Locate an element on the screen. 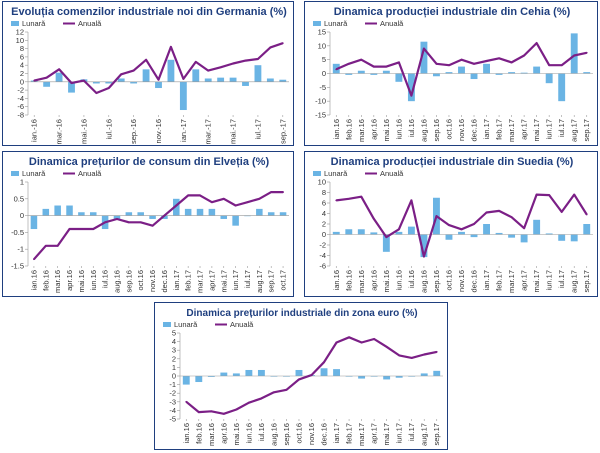  y-tick-label: 15 is located at coordinates (322, 32).